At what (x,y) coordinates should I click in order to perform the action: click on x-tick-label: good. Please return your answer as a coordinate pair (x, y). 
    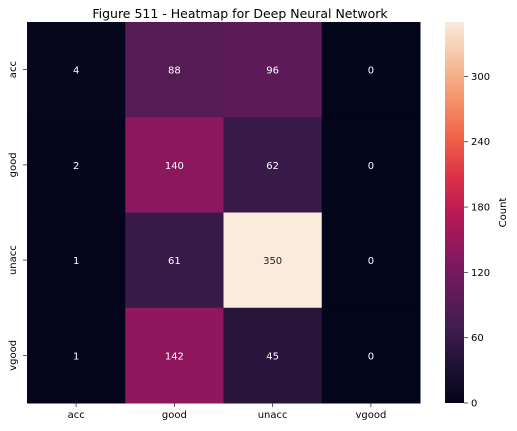
    Looking at the image, I should click on (174, 415).